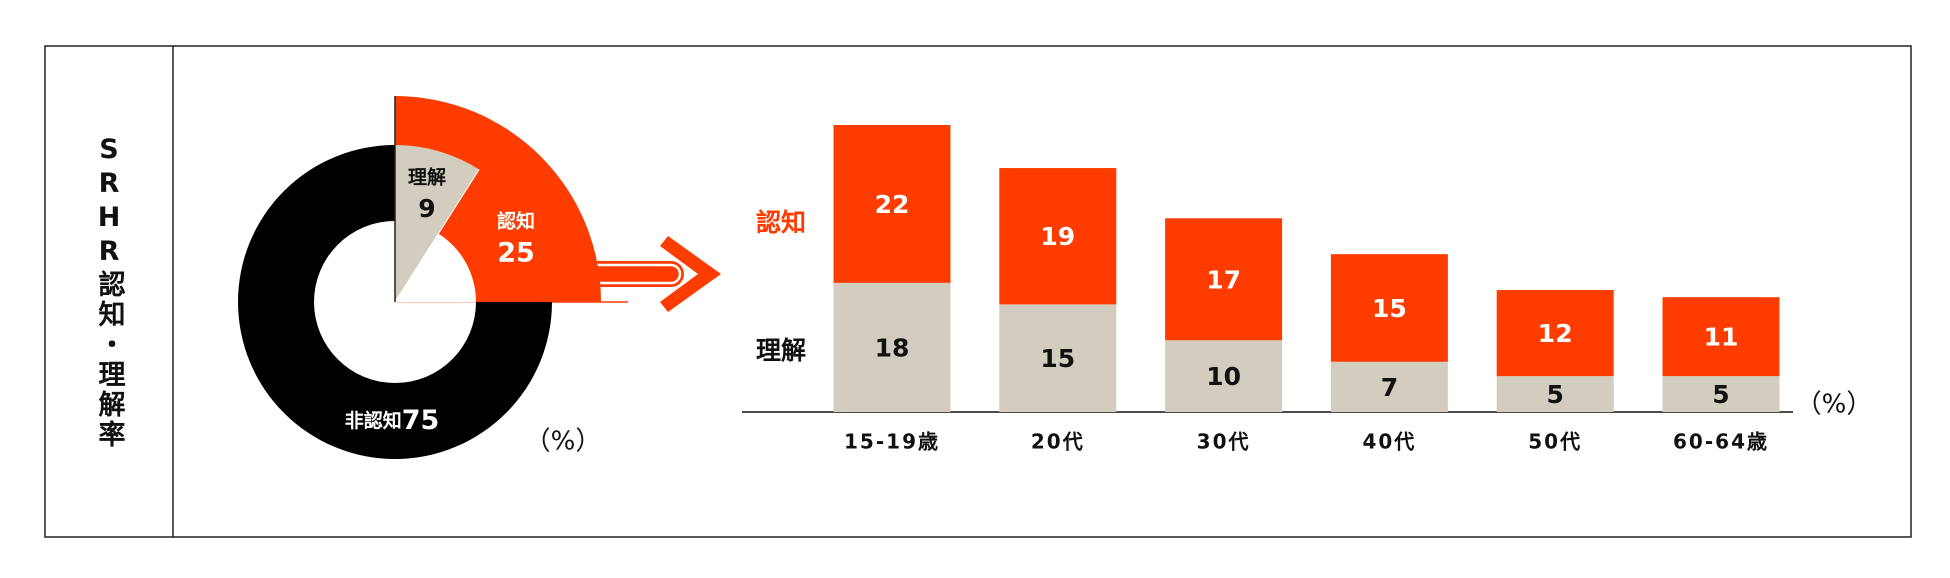 The image size is (1950, 578). Describe the element at coordinates (373, 420) in the screenshot. I see `category: 非認知` at that location.